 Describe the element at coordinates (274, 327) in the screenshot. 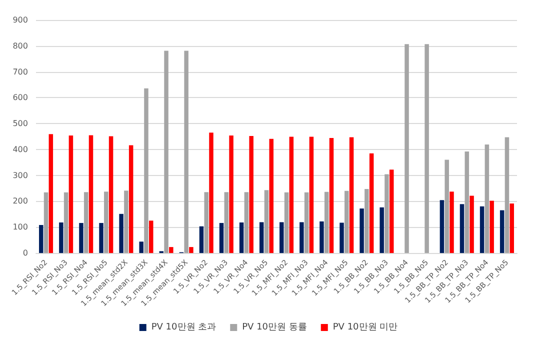

I see `legend-label: PV 10만원 동률` at that location.